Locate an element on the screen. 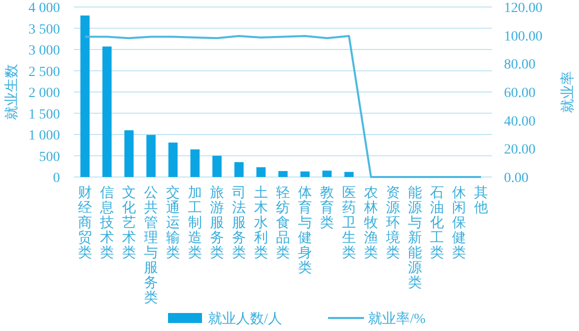 The image size is (579, 331). x-tick-label: 体育与健身类 is located at coordinates (305, 230).